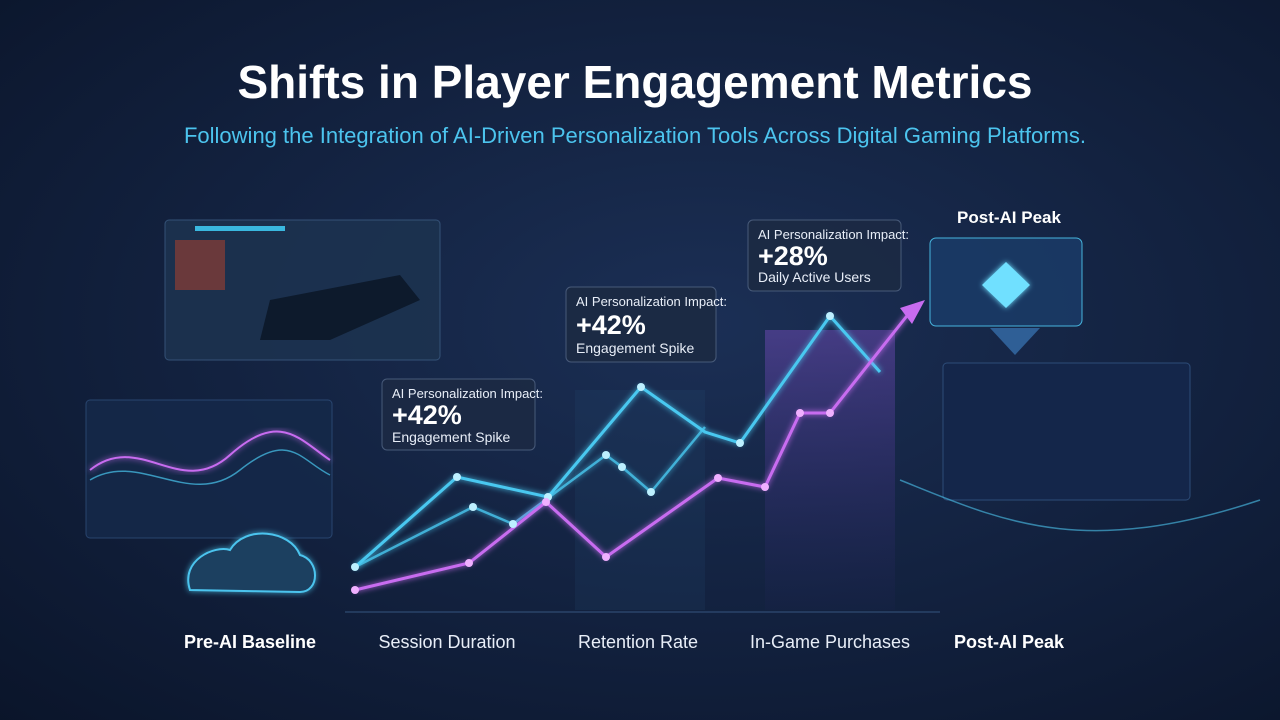 This screenshot has width=1280, height=720. I want to click on callout-value: +28%, so click(793, 256).